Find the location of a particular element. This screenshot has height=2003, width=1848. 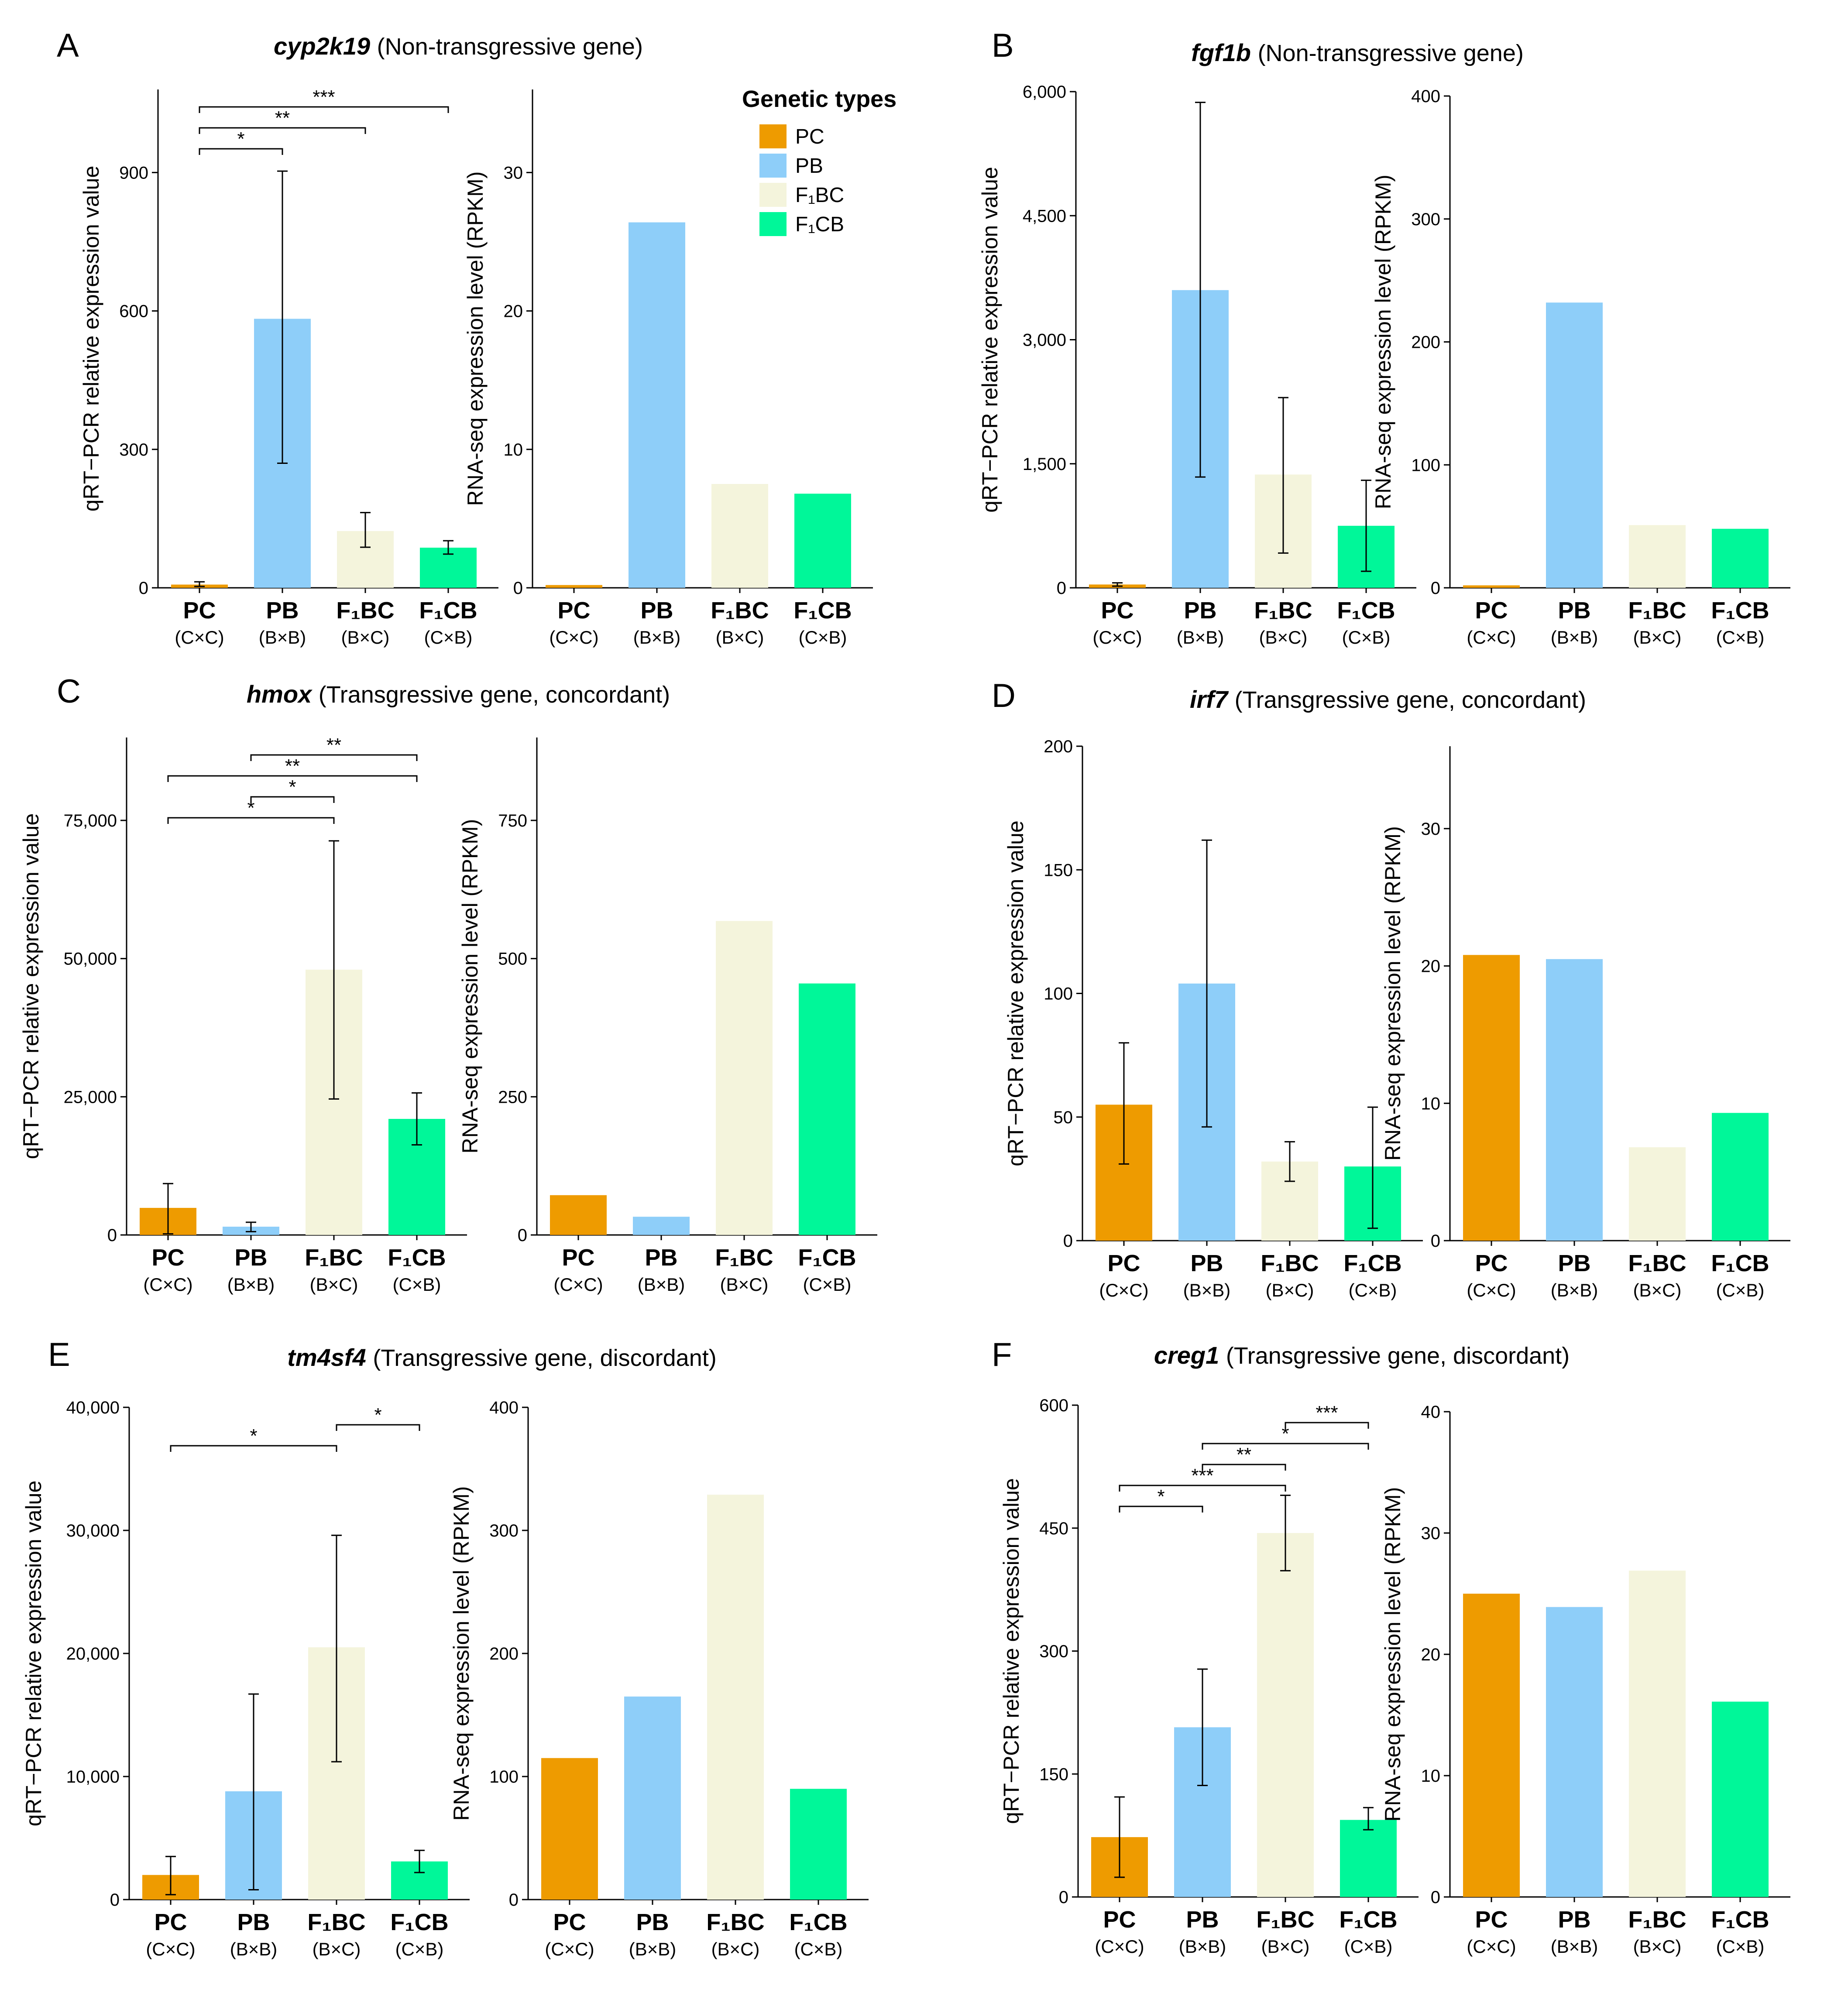

y-tick-label: 10 is located at coordinates (1431, 1776).